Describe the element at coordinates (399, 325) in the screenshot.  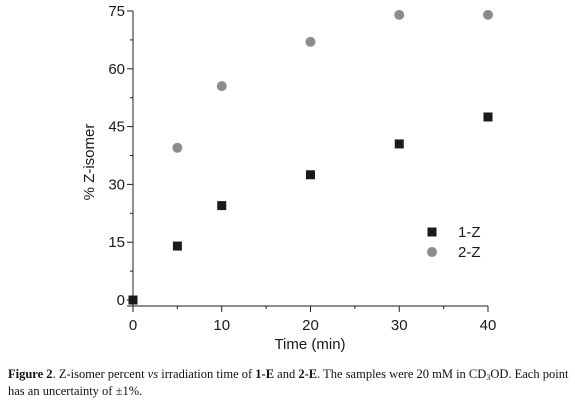
I see `x-tick-label: 30` at that location.